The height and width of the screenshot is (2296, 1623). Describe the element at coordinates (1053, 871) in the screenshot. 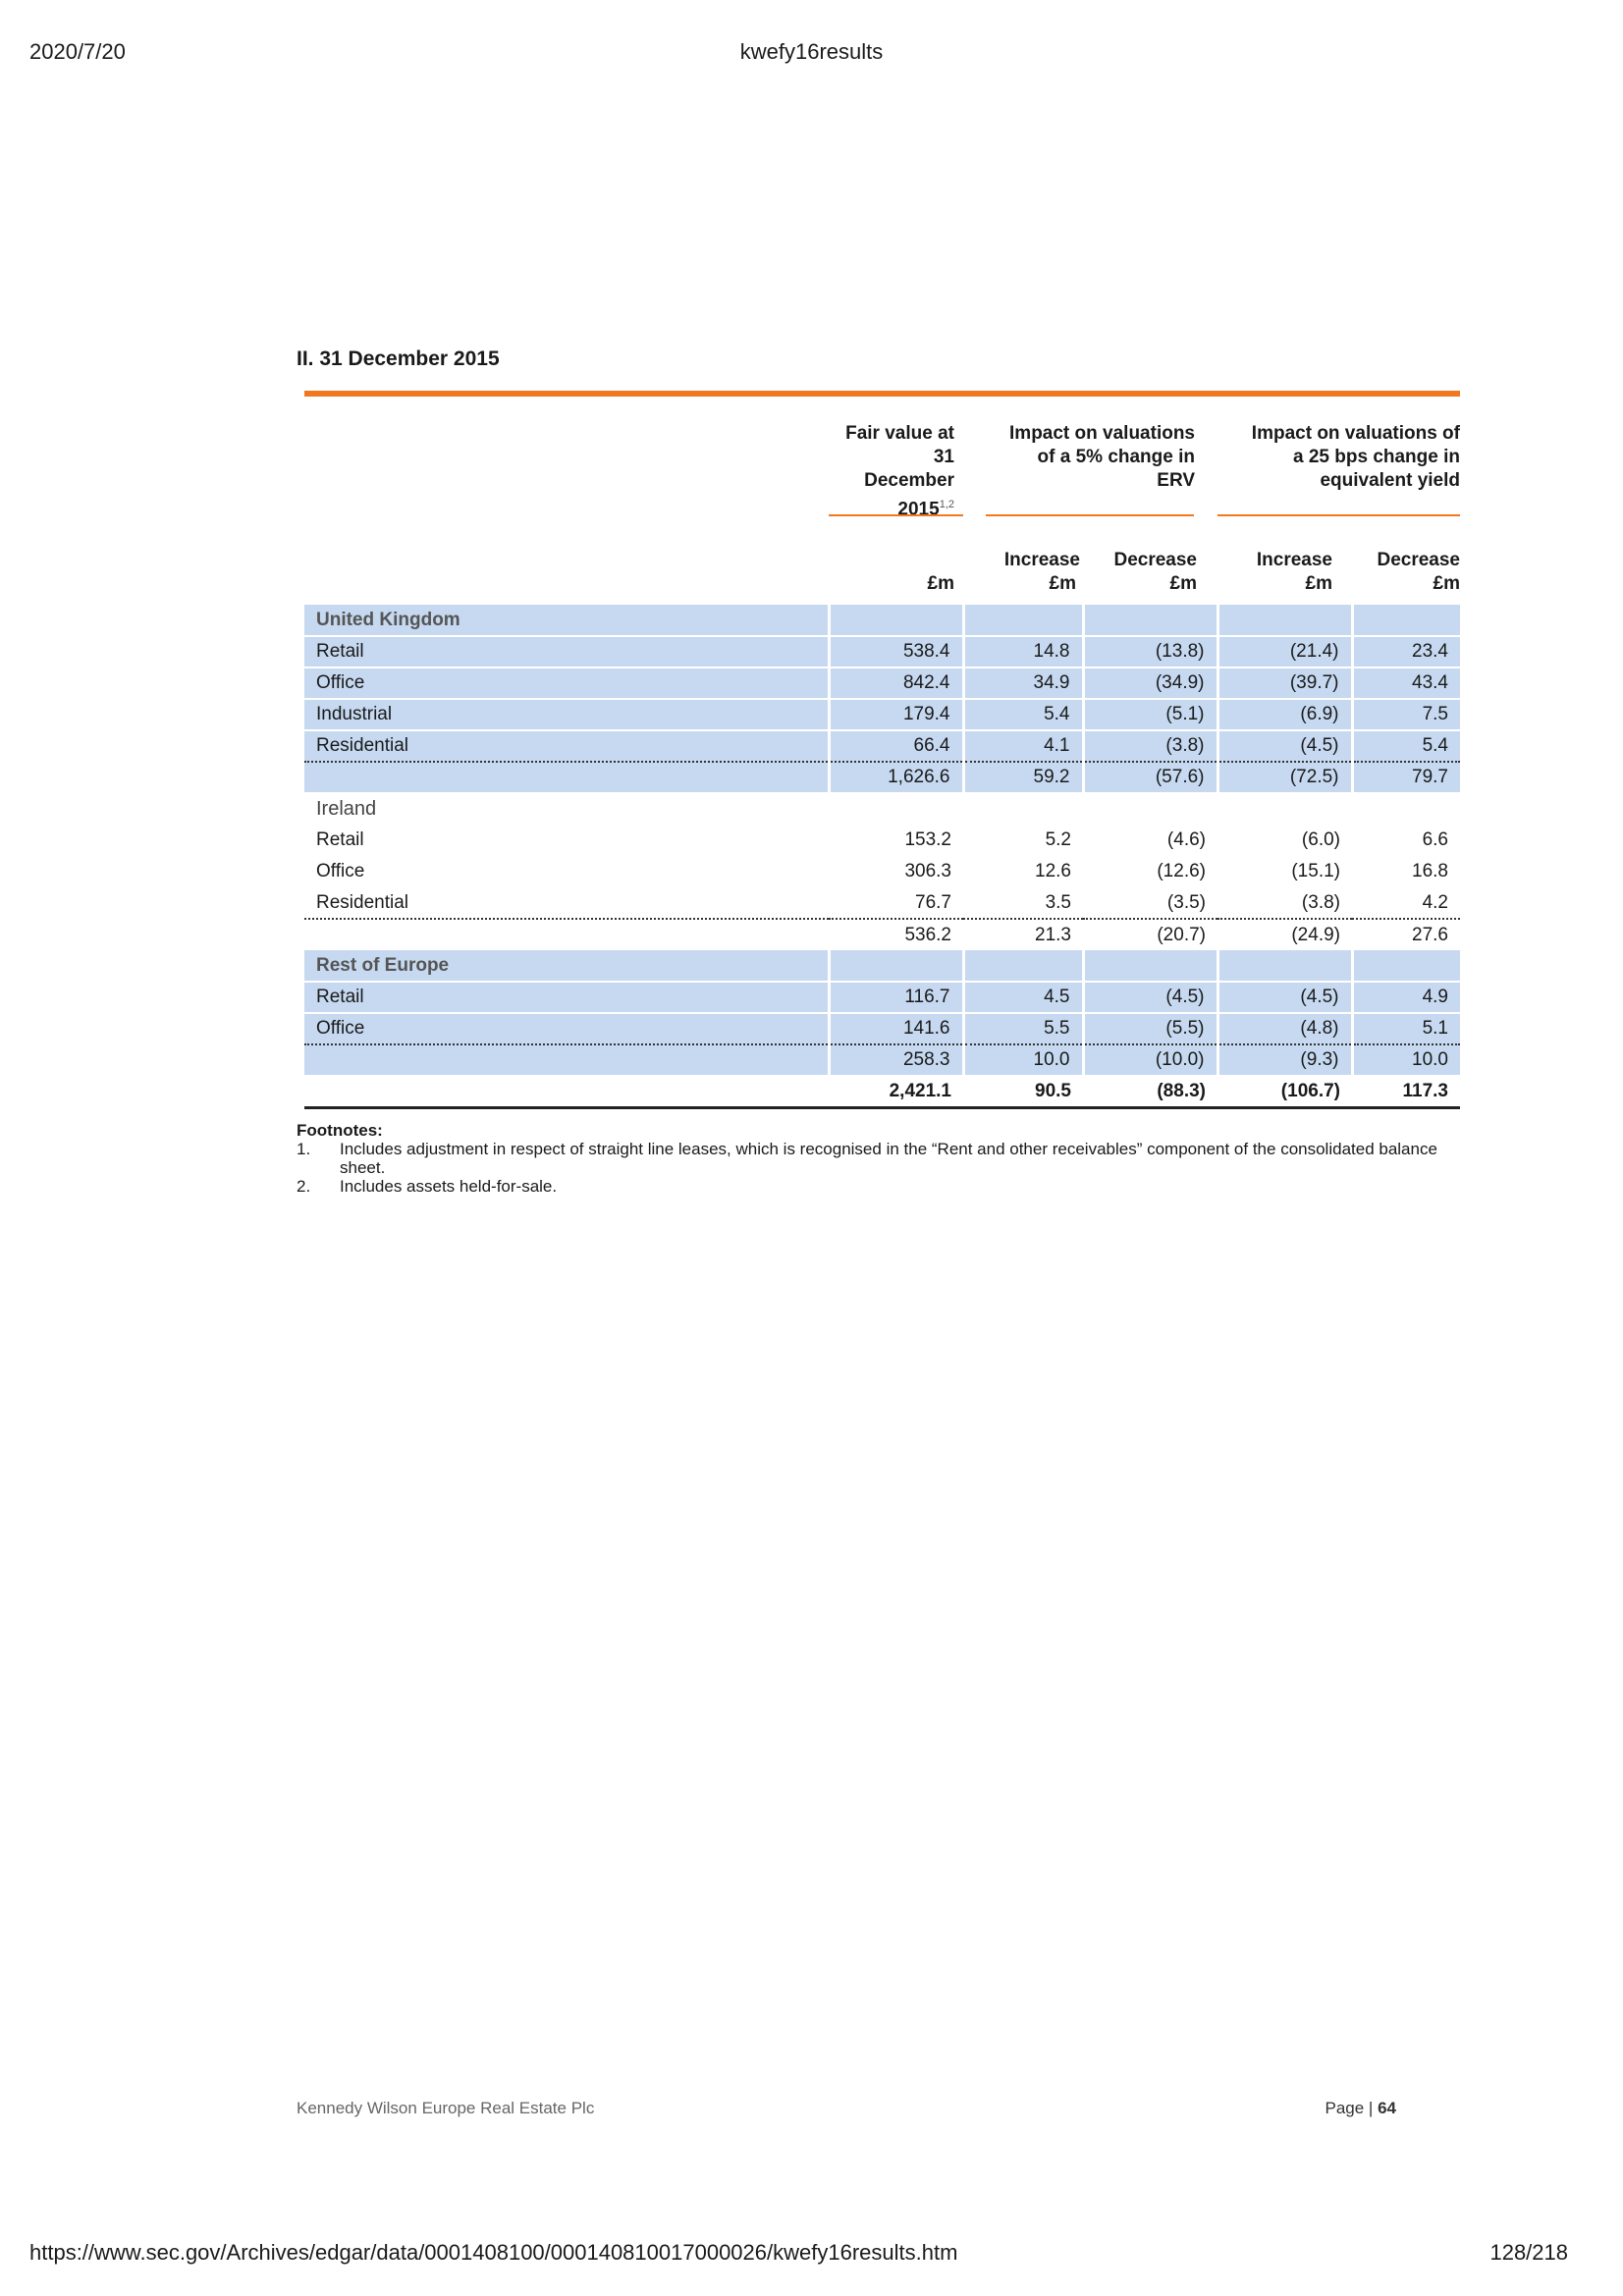

I see `erv-increase-cell: 12.6` at that location.